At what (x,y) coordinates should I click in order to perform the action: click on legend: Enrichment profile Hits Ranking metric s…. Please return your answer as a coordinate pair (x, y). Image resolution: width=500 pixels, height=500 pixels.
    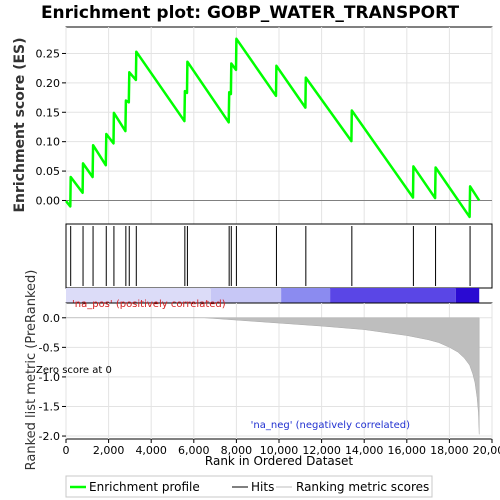
    Looking at the image, I should click on (249, 486).